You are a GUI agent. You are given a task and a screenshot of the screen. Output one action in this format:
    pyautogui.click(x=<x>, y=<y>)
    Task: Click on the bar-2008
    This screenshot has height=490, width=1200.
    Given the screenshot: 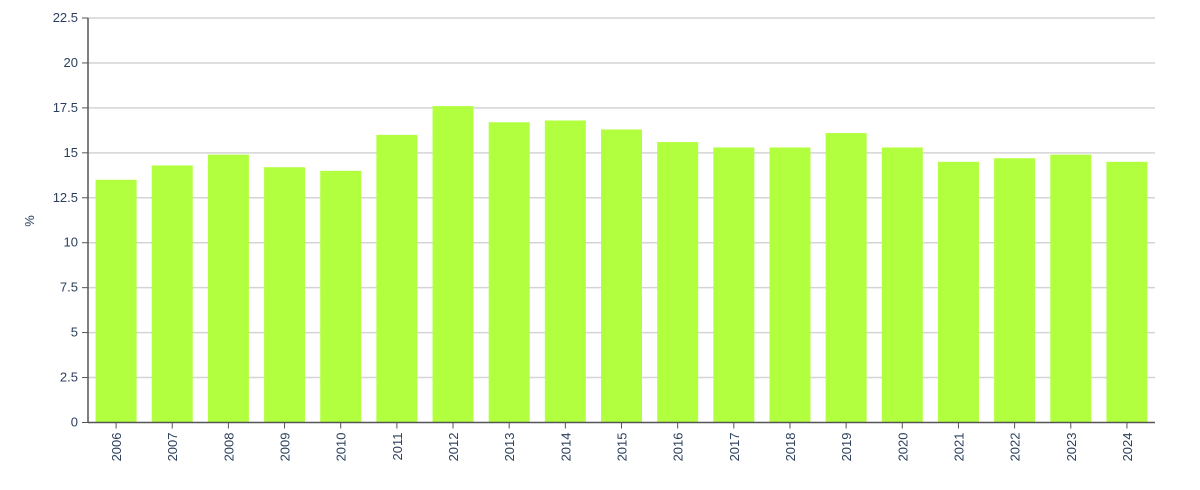 What is the action you would take?
    pyautogui.click(x=228, y=288)
    